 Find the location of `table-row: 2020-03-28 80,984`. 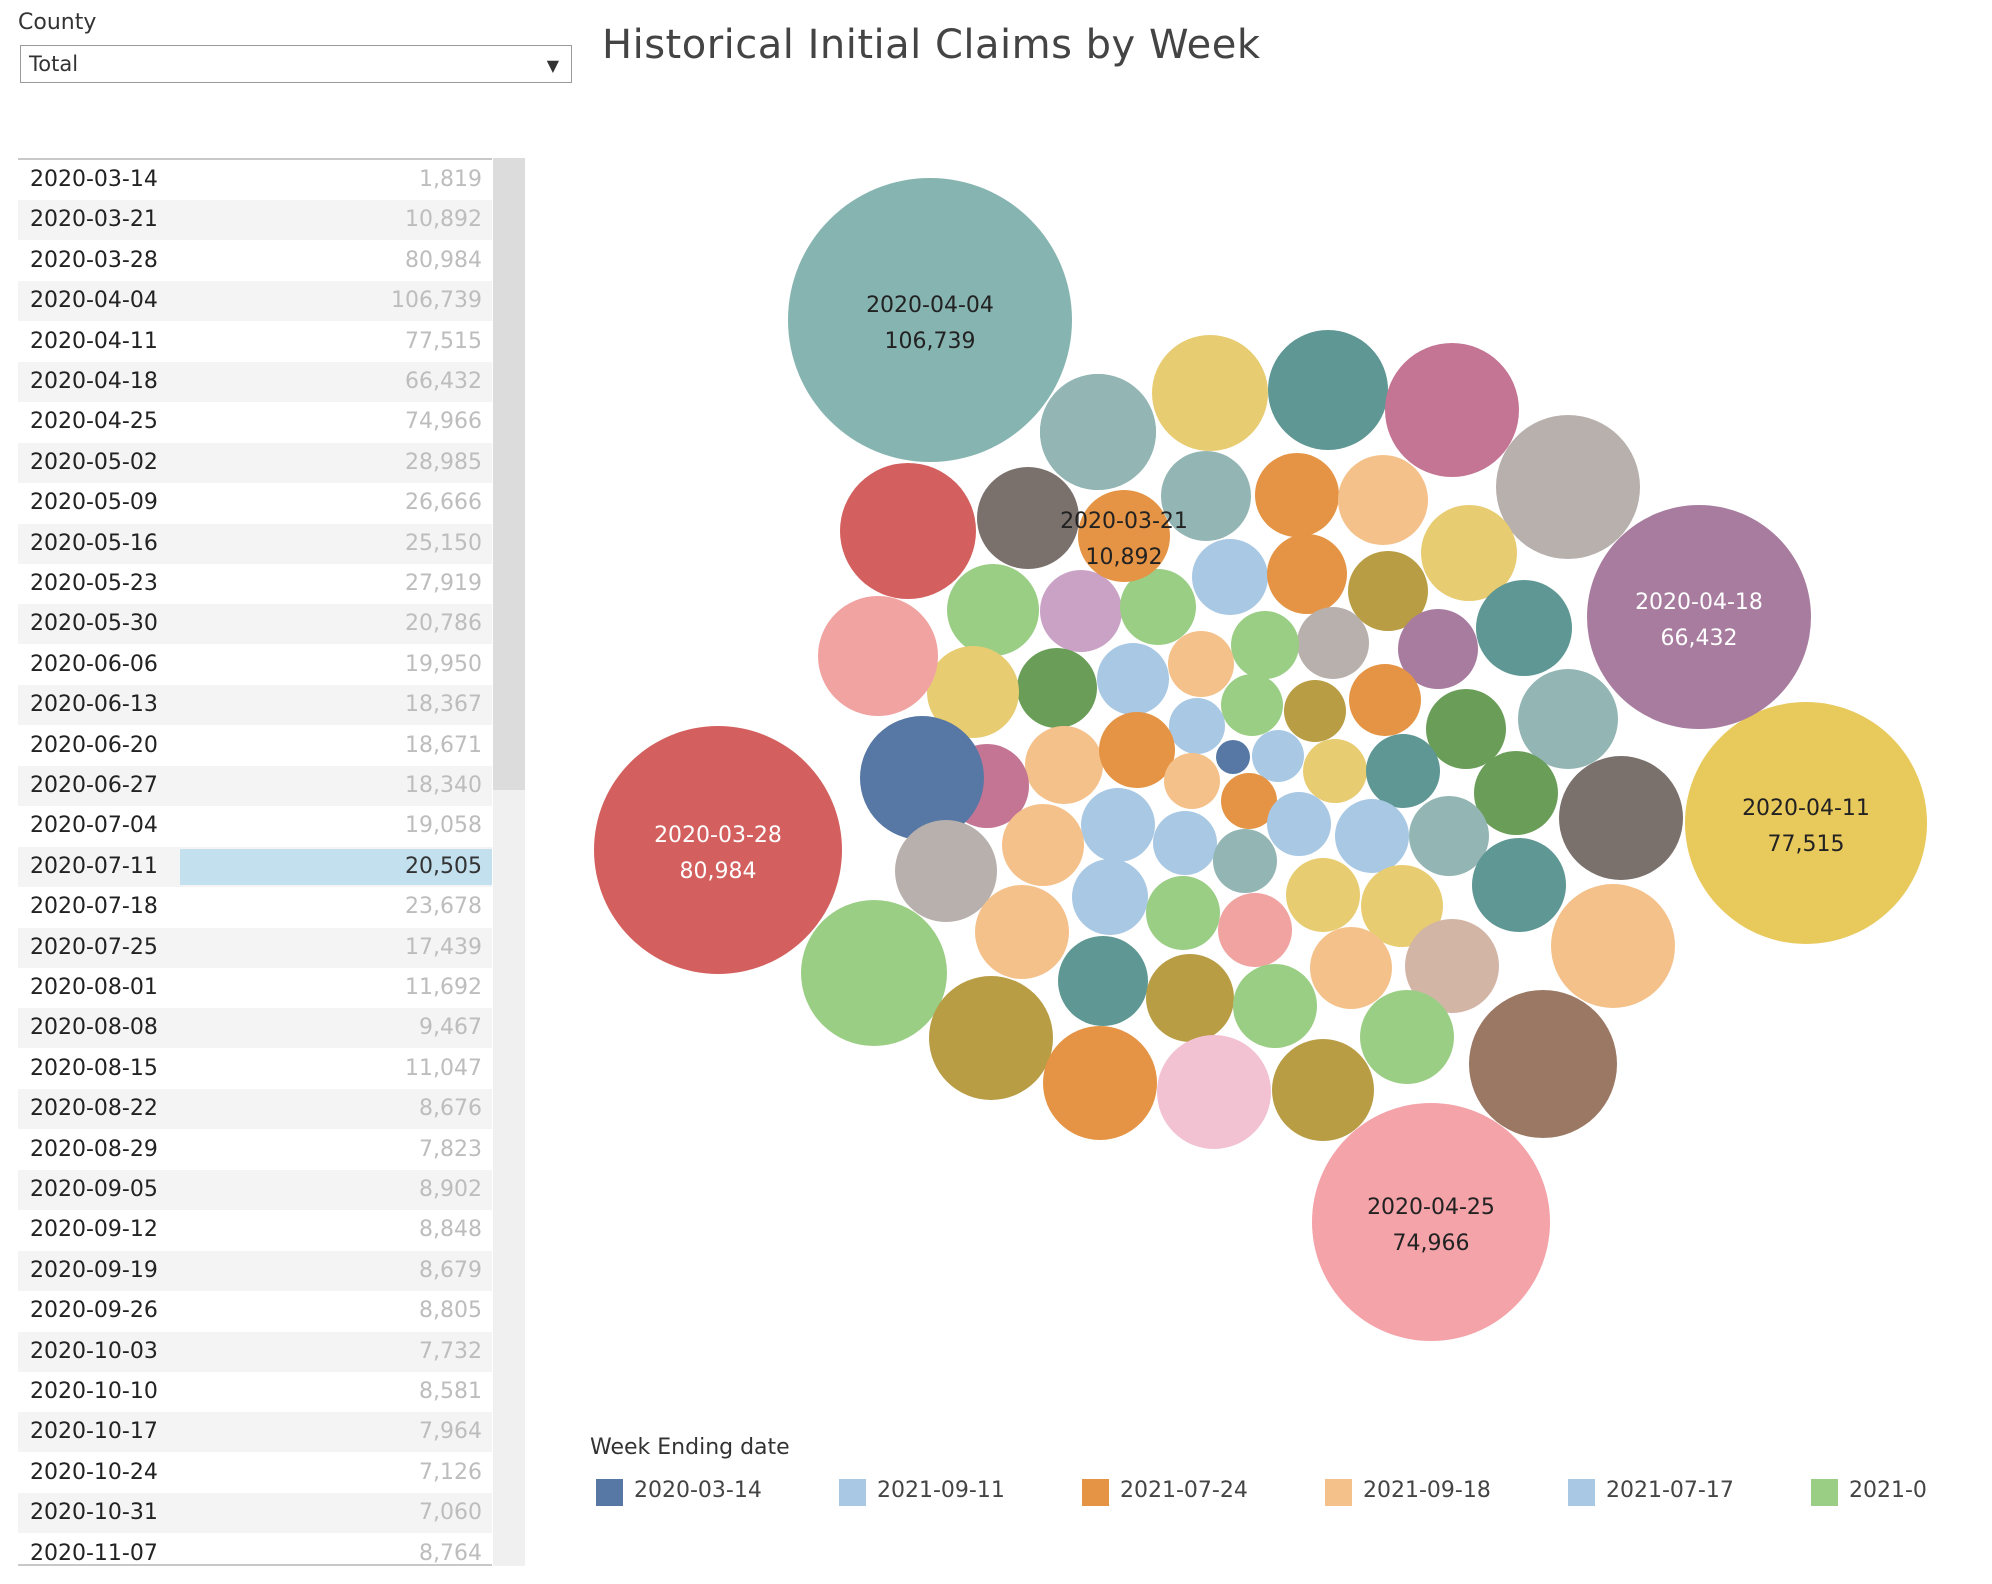

table-row: 2020-03-28 80,984 is located at coordinates (255, 261).